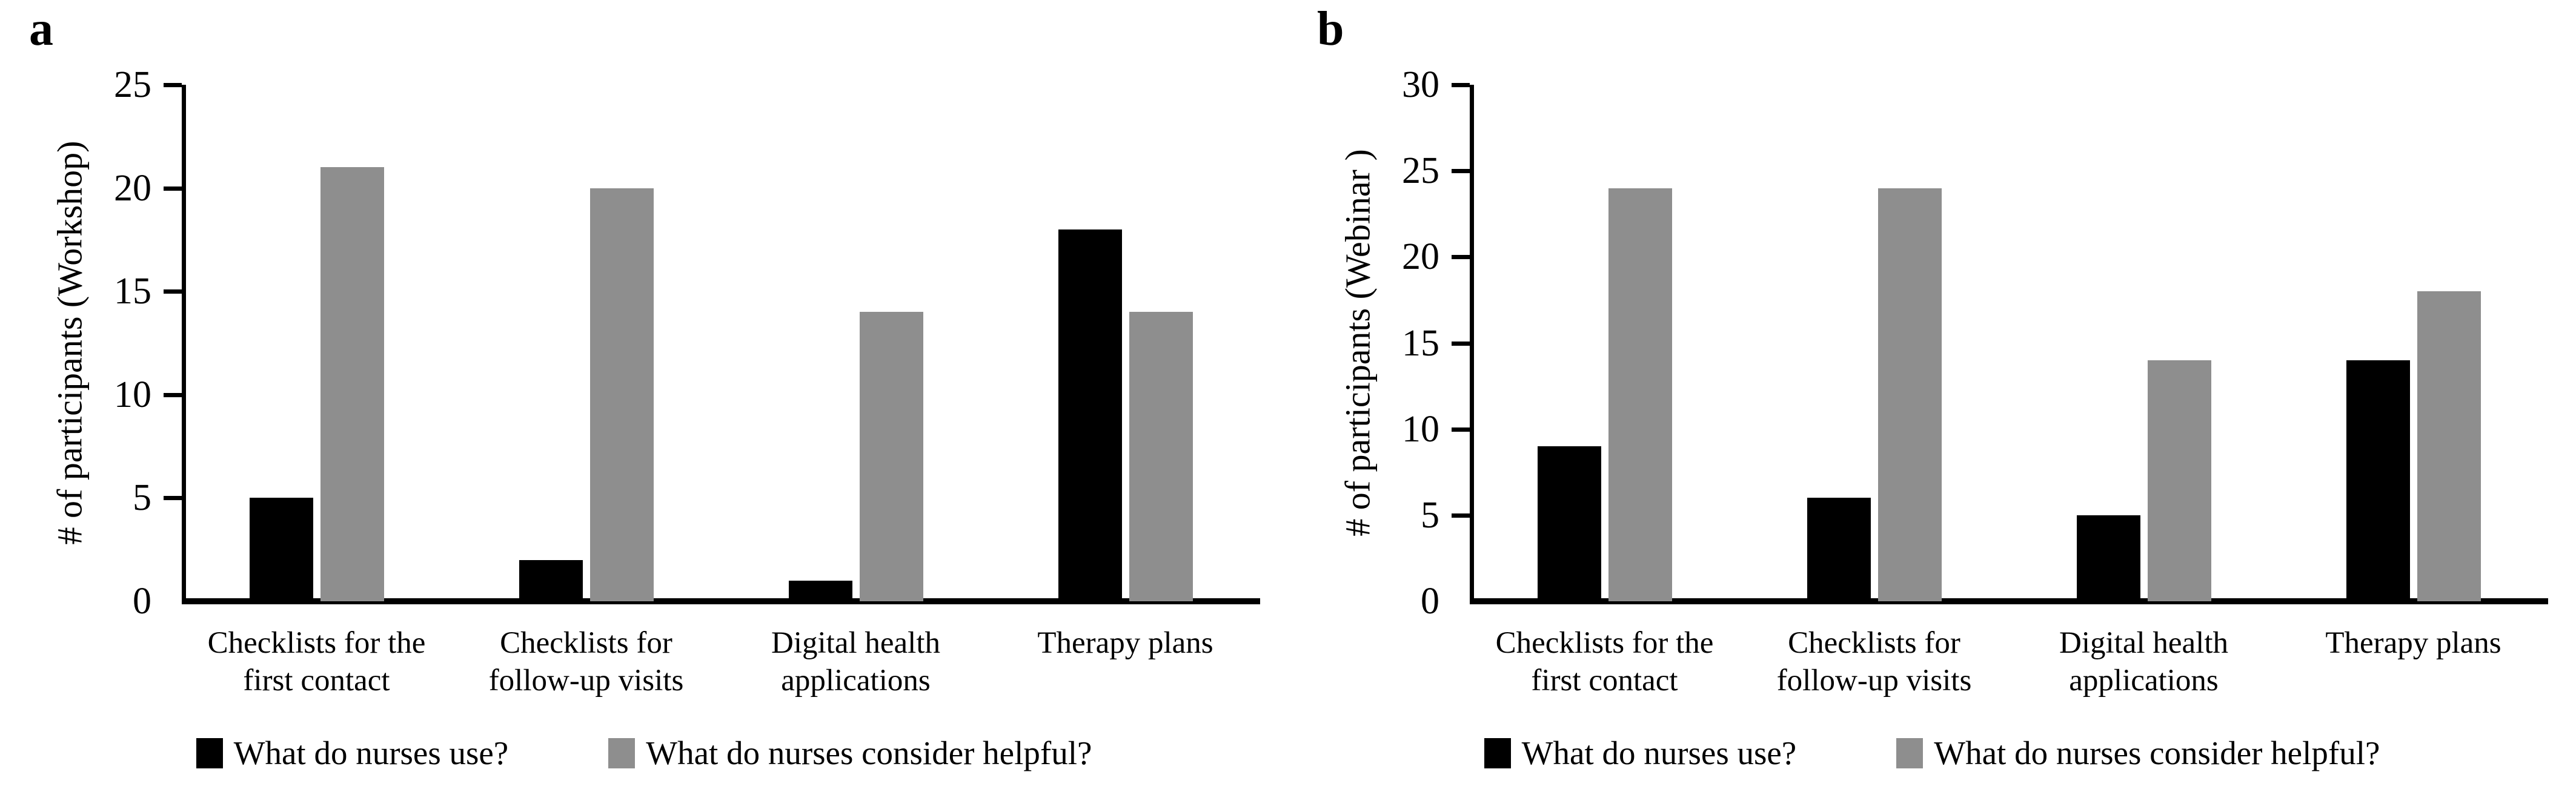 This screenshot has width=2576, height=792. I want to click on panel-label-a: a, so click(41, 29).